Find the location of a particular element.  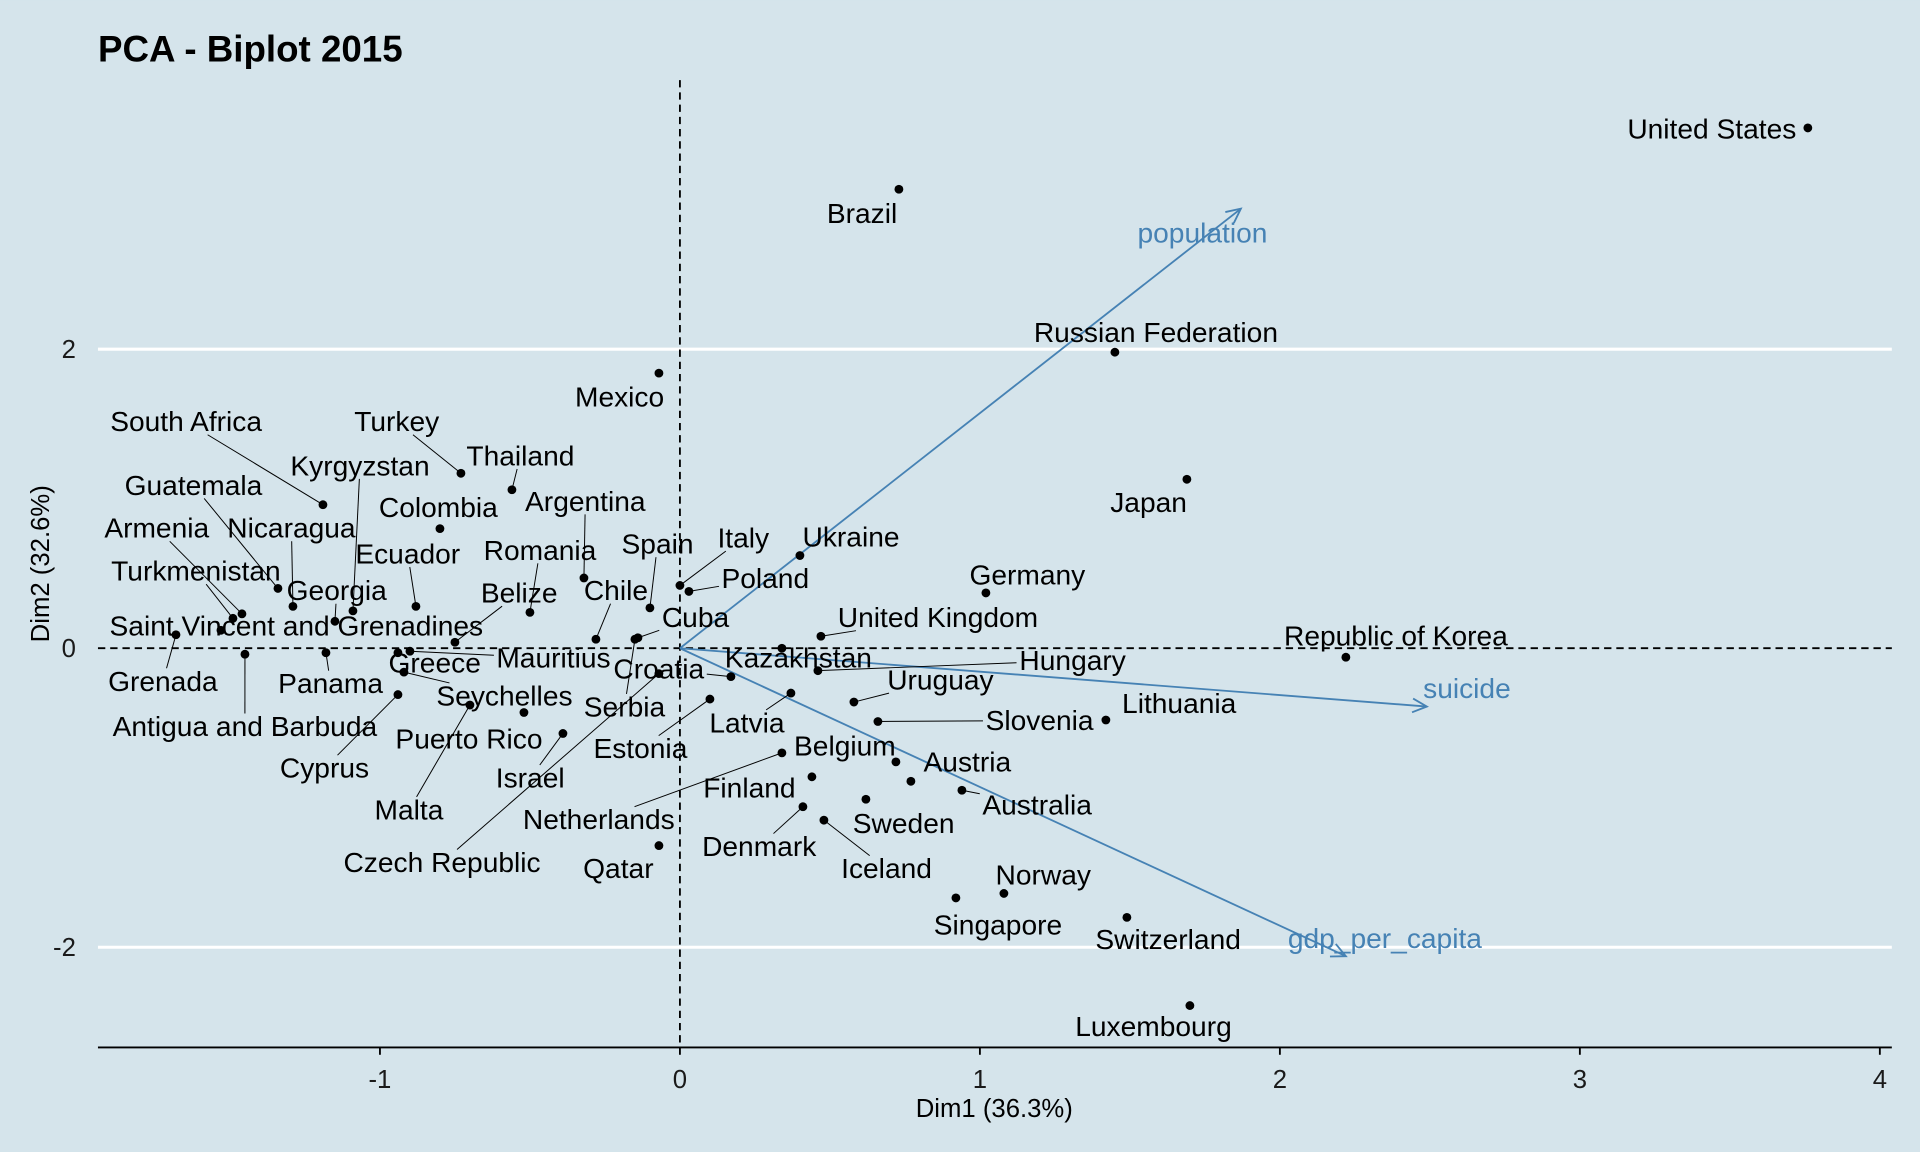

point-label: Turkmenistan is located at coordinates (196, 571).